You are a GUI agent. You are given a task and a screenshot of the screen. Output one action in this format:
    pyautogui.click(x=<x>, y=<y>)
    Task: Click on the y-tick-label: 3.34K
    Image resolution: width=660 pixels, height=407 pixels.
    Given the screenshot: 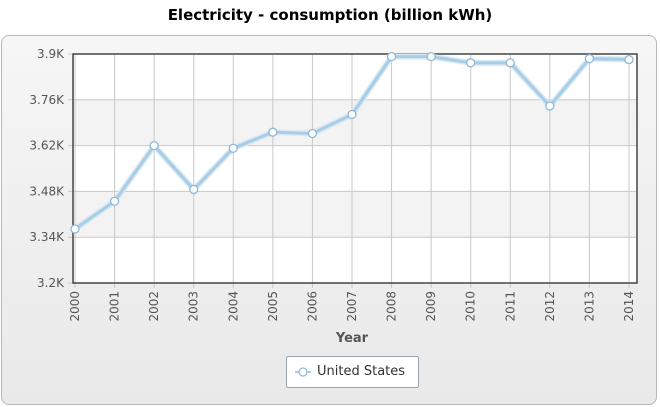 What is the action you would take?
    pyautogui.click(x=47, y=237)
    